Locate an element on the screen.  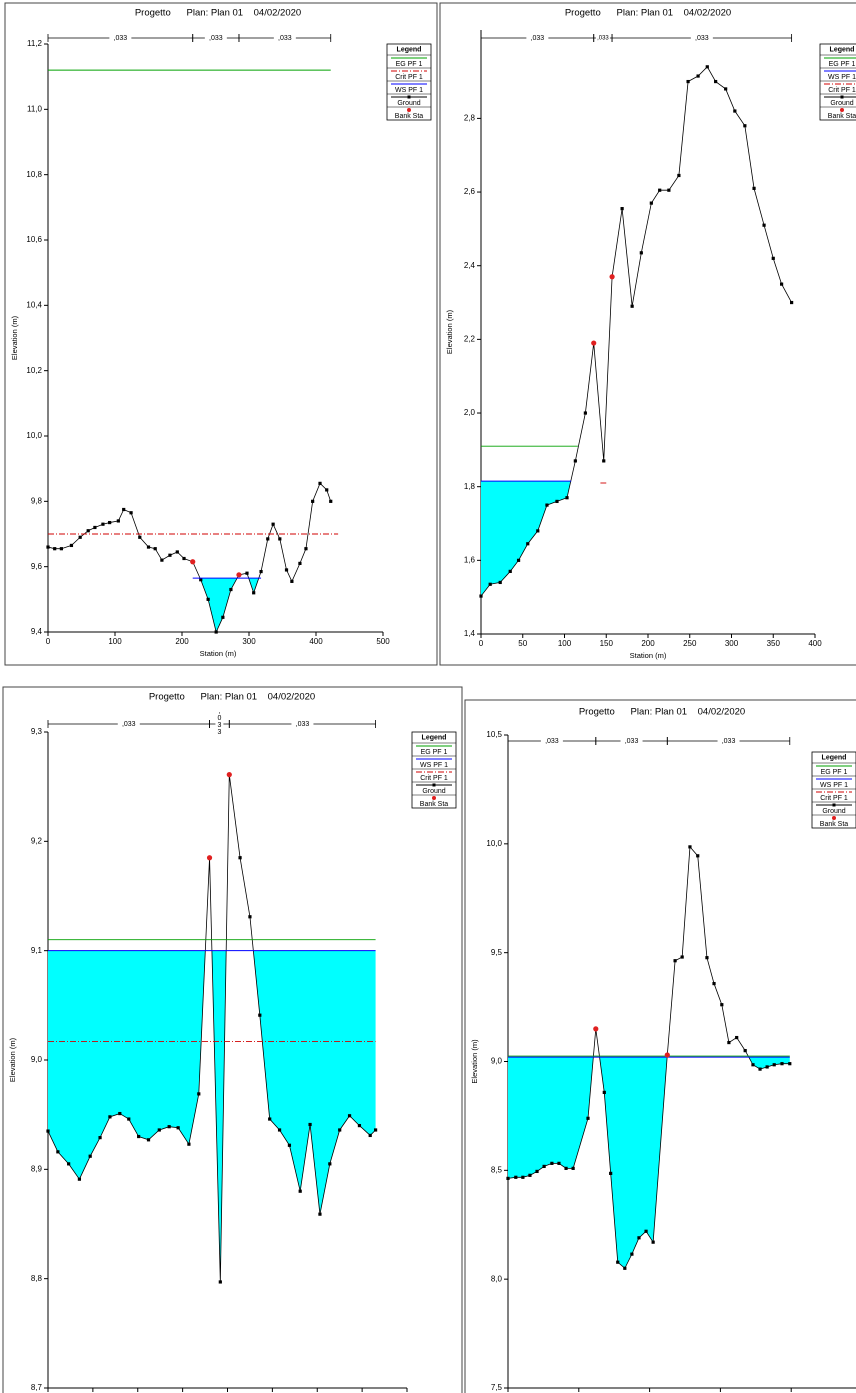
y-tick-label: 2,8 is located at coordinates (470, 117).